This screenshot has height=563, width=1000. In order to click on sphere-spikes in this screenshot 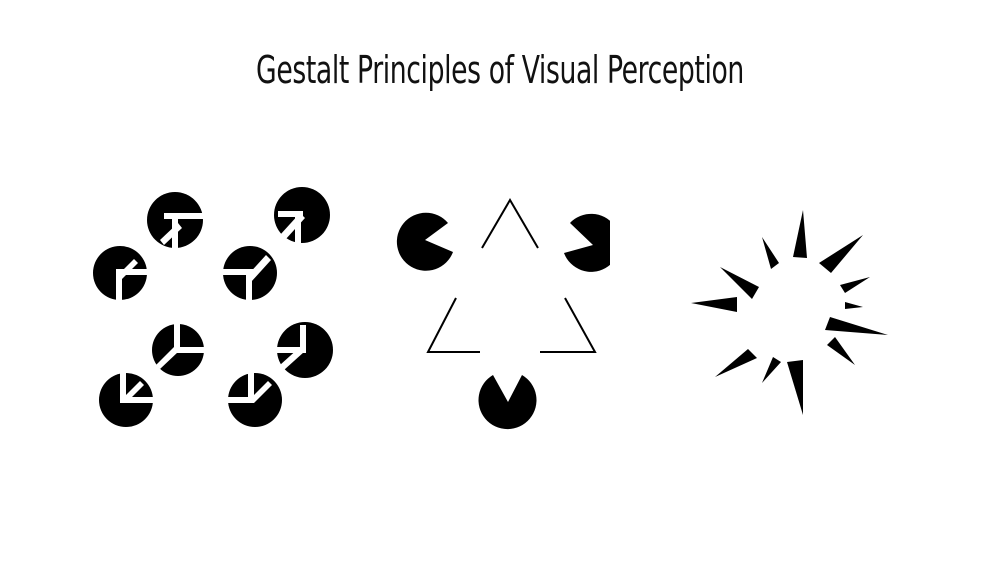, I will do `click(789, 312)`.